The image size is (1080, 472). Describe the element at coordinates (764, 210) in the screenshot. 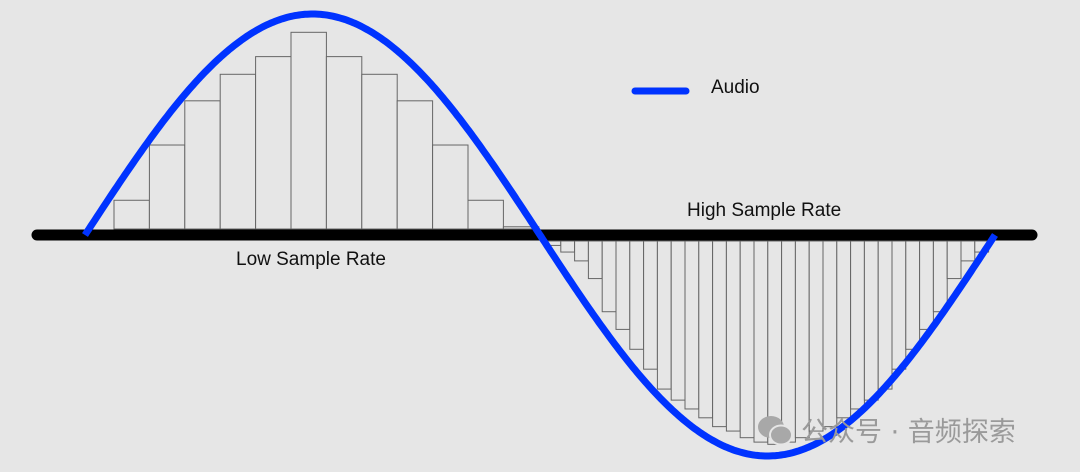

I see `high-sample-rate-label: High Sample Rate` at that location.